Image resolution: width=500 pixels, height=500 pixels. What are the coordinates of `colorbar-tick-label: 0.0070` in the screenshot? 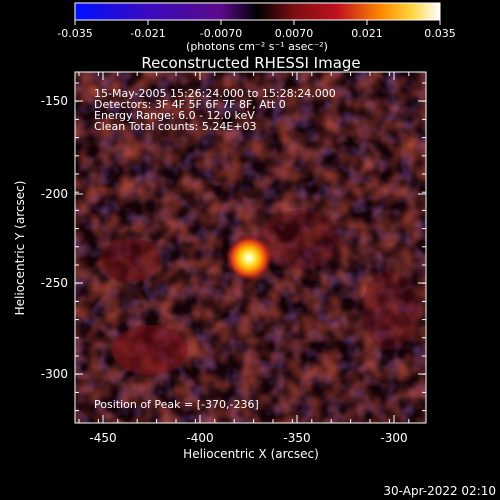 It's located at (294, 33).